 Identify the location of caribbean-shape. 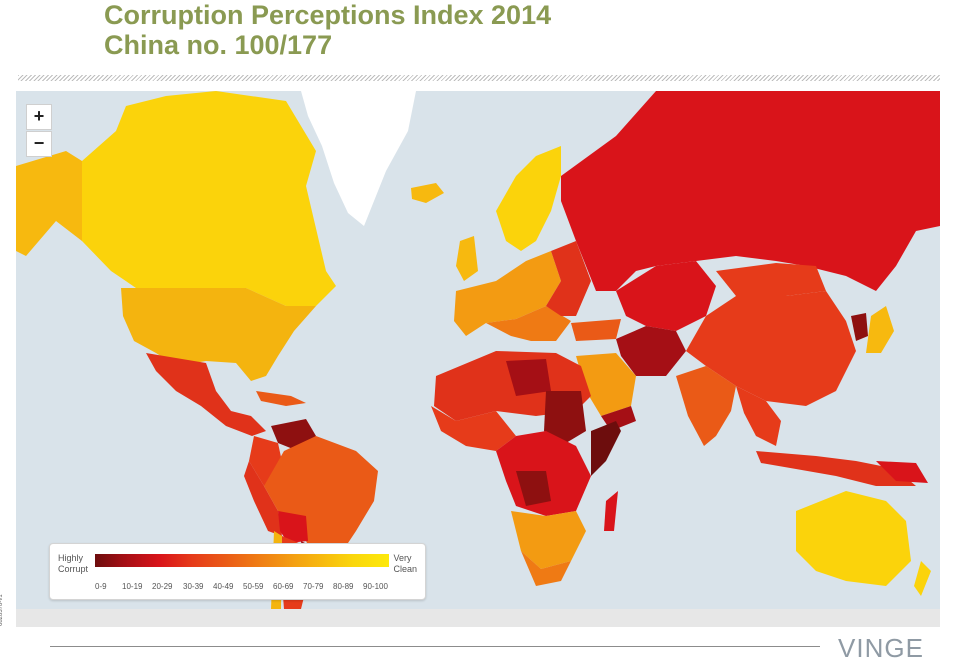
(281, 398).